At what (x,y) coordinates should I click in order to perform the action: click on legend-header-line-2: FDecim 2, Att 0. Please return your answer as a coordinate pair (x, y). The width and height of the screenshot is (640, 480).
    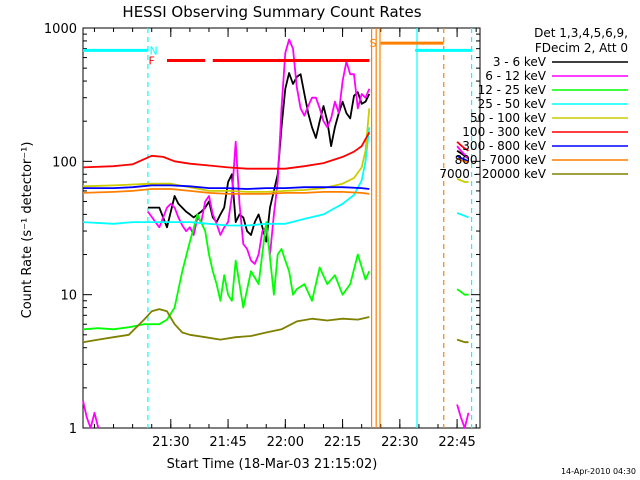
    Looking at the image, I should click on (581, 48).